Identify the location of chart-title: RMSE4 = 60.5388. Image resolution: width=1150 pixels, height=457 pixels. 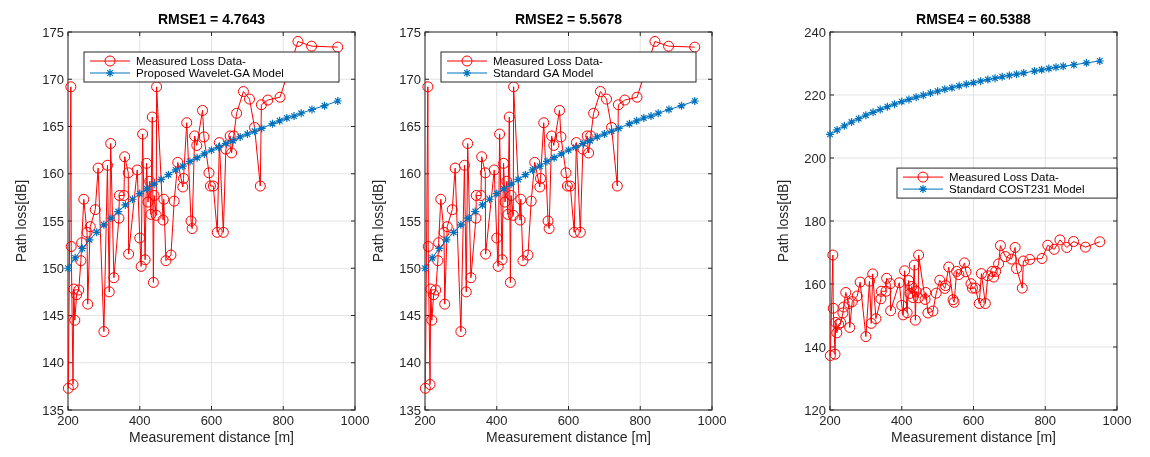
(974, 19).